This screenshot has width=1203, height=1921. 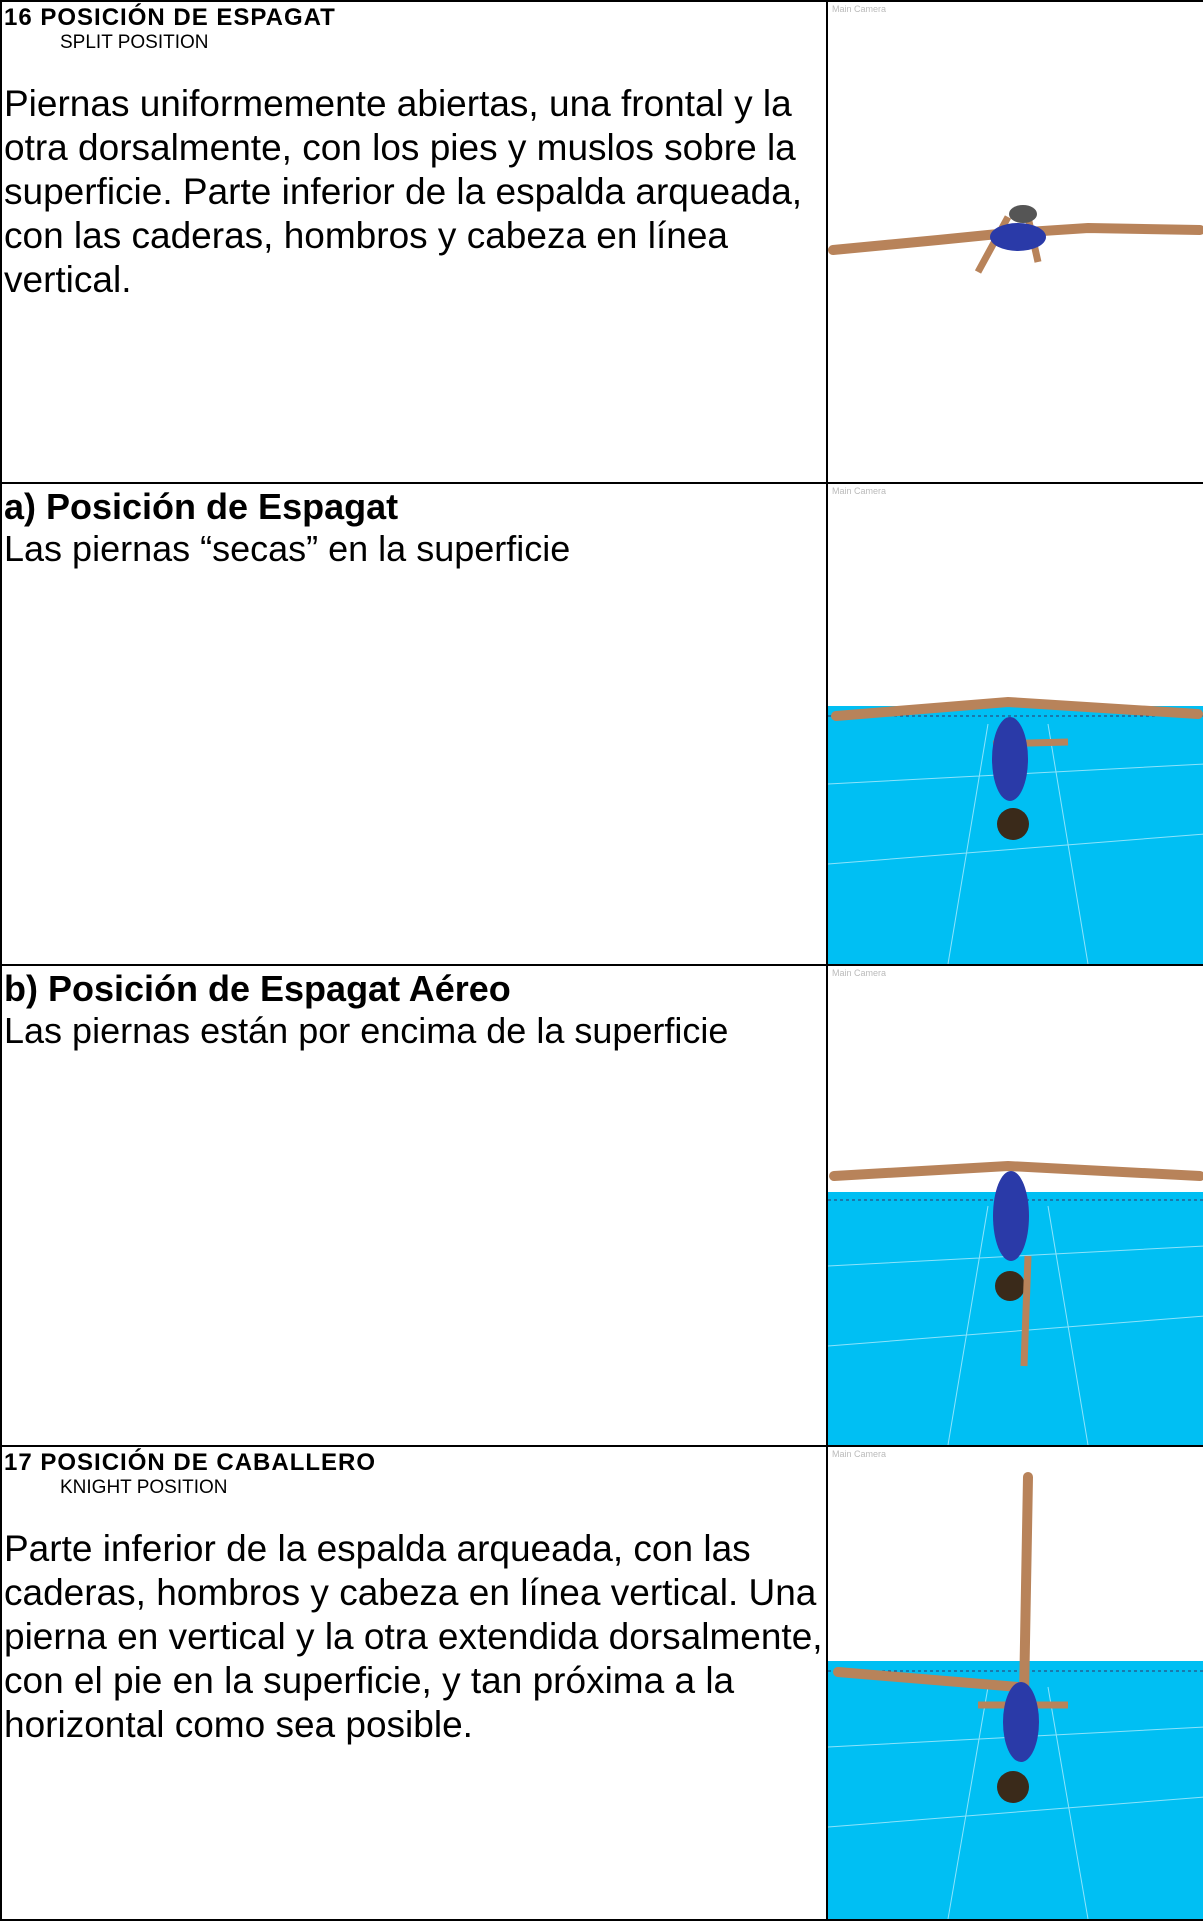 I want to click on heading: 17 POSICIÓN DE CABALLERO, so click(x=190, y=1462).